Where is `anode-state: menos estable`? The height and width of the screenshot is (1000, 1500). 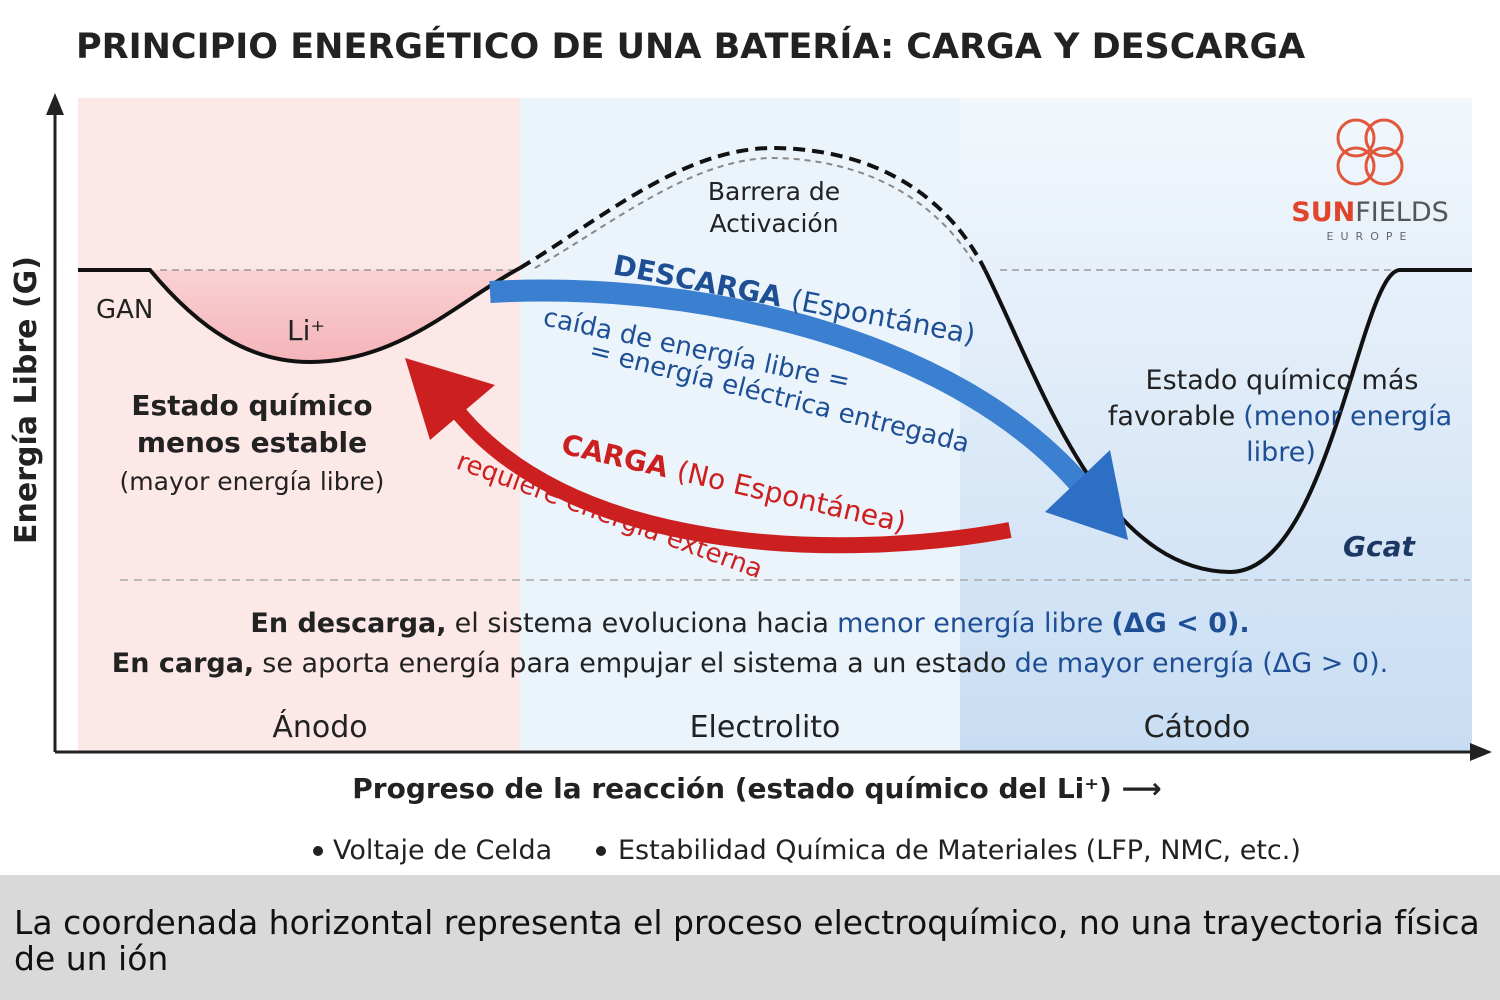 anode-state: menos estable is located at coordinates (252, 442).